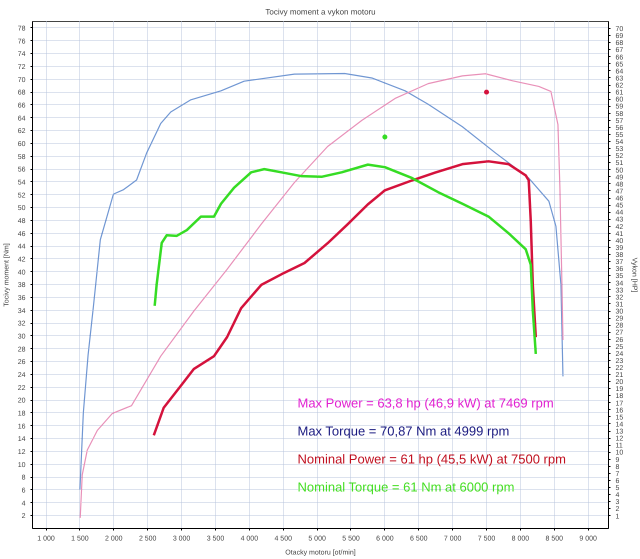 This screenshot has height=559, width=640. I want to click on annotation: Max Torque = 70,87 Nm at 4999 rpm, so click(404, 431).